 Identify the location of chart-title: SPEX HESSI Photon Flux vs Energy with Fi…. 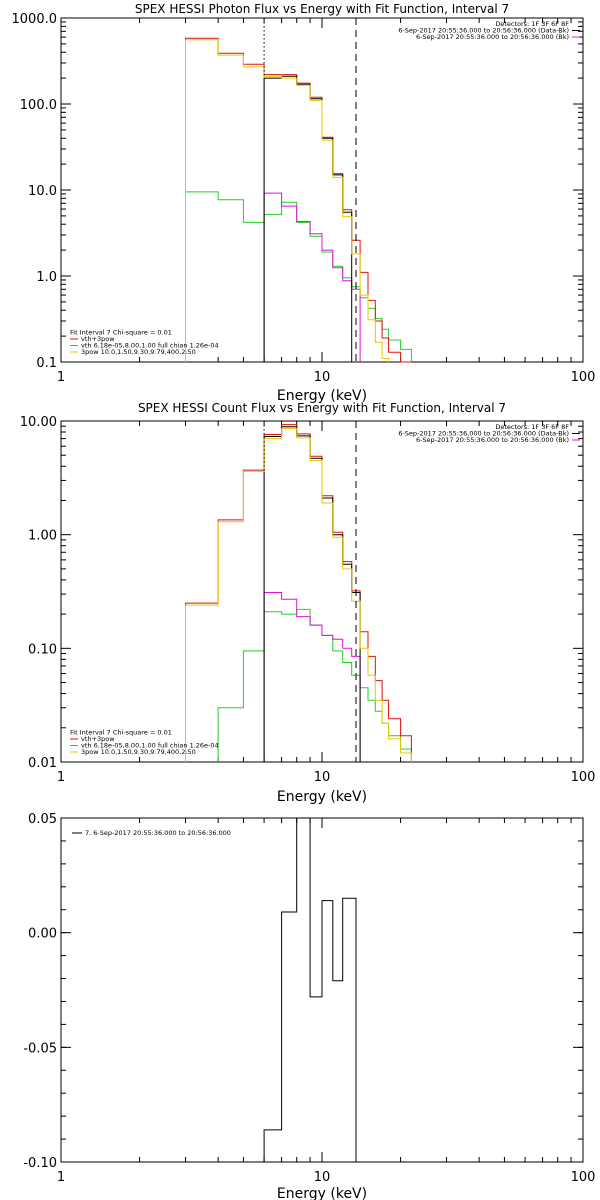
(322, 9).